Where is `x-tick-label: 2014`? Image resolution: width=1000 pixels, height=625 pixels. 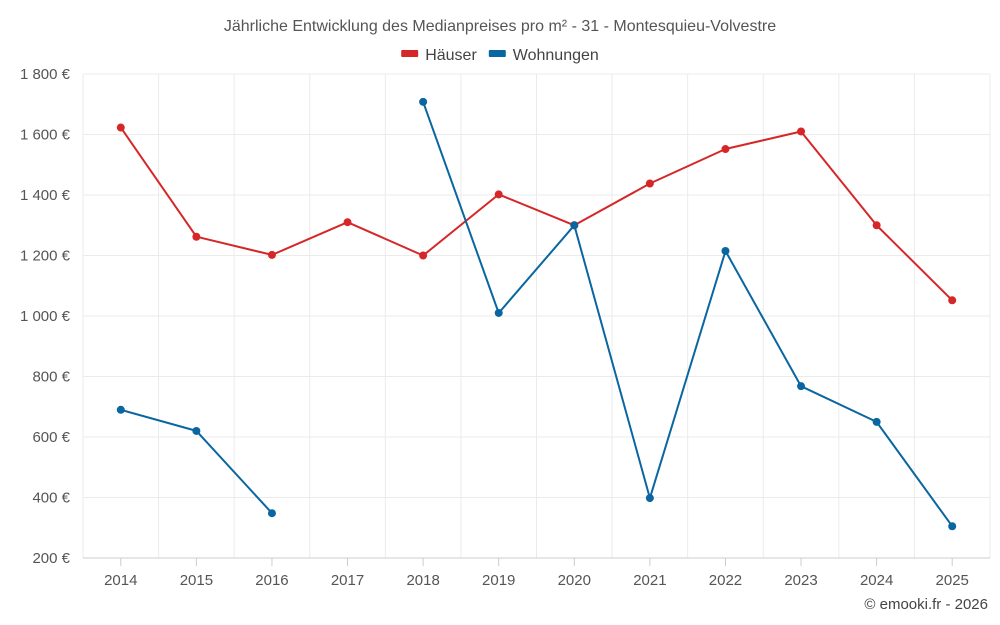
x-tick-label: 2014 is located at coordinates (120, 580).